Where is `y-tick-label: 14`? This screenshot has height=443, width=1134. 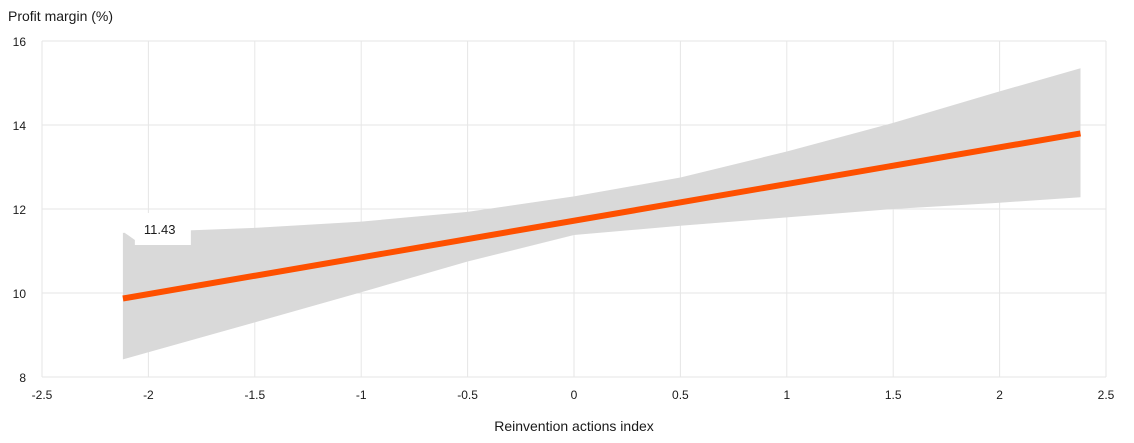 y-tick-label: 14 is located at coordinates (20, 126).